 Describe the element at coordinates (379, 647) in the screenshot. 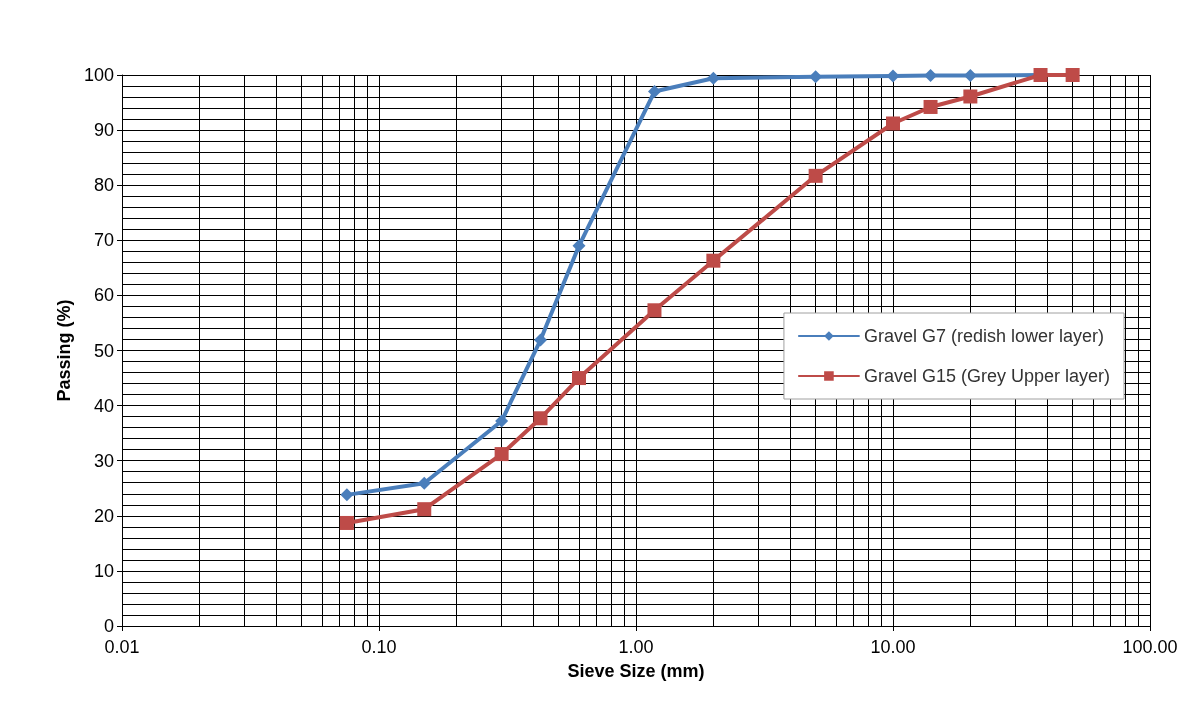

I see `x-tick-label: 0.10` at that location.